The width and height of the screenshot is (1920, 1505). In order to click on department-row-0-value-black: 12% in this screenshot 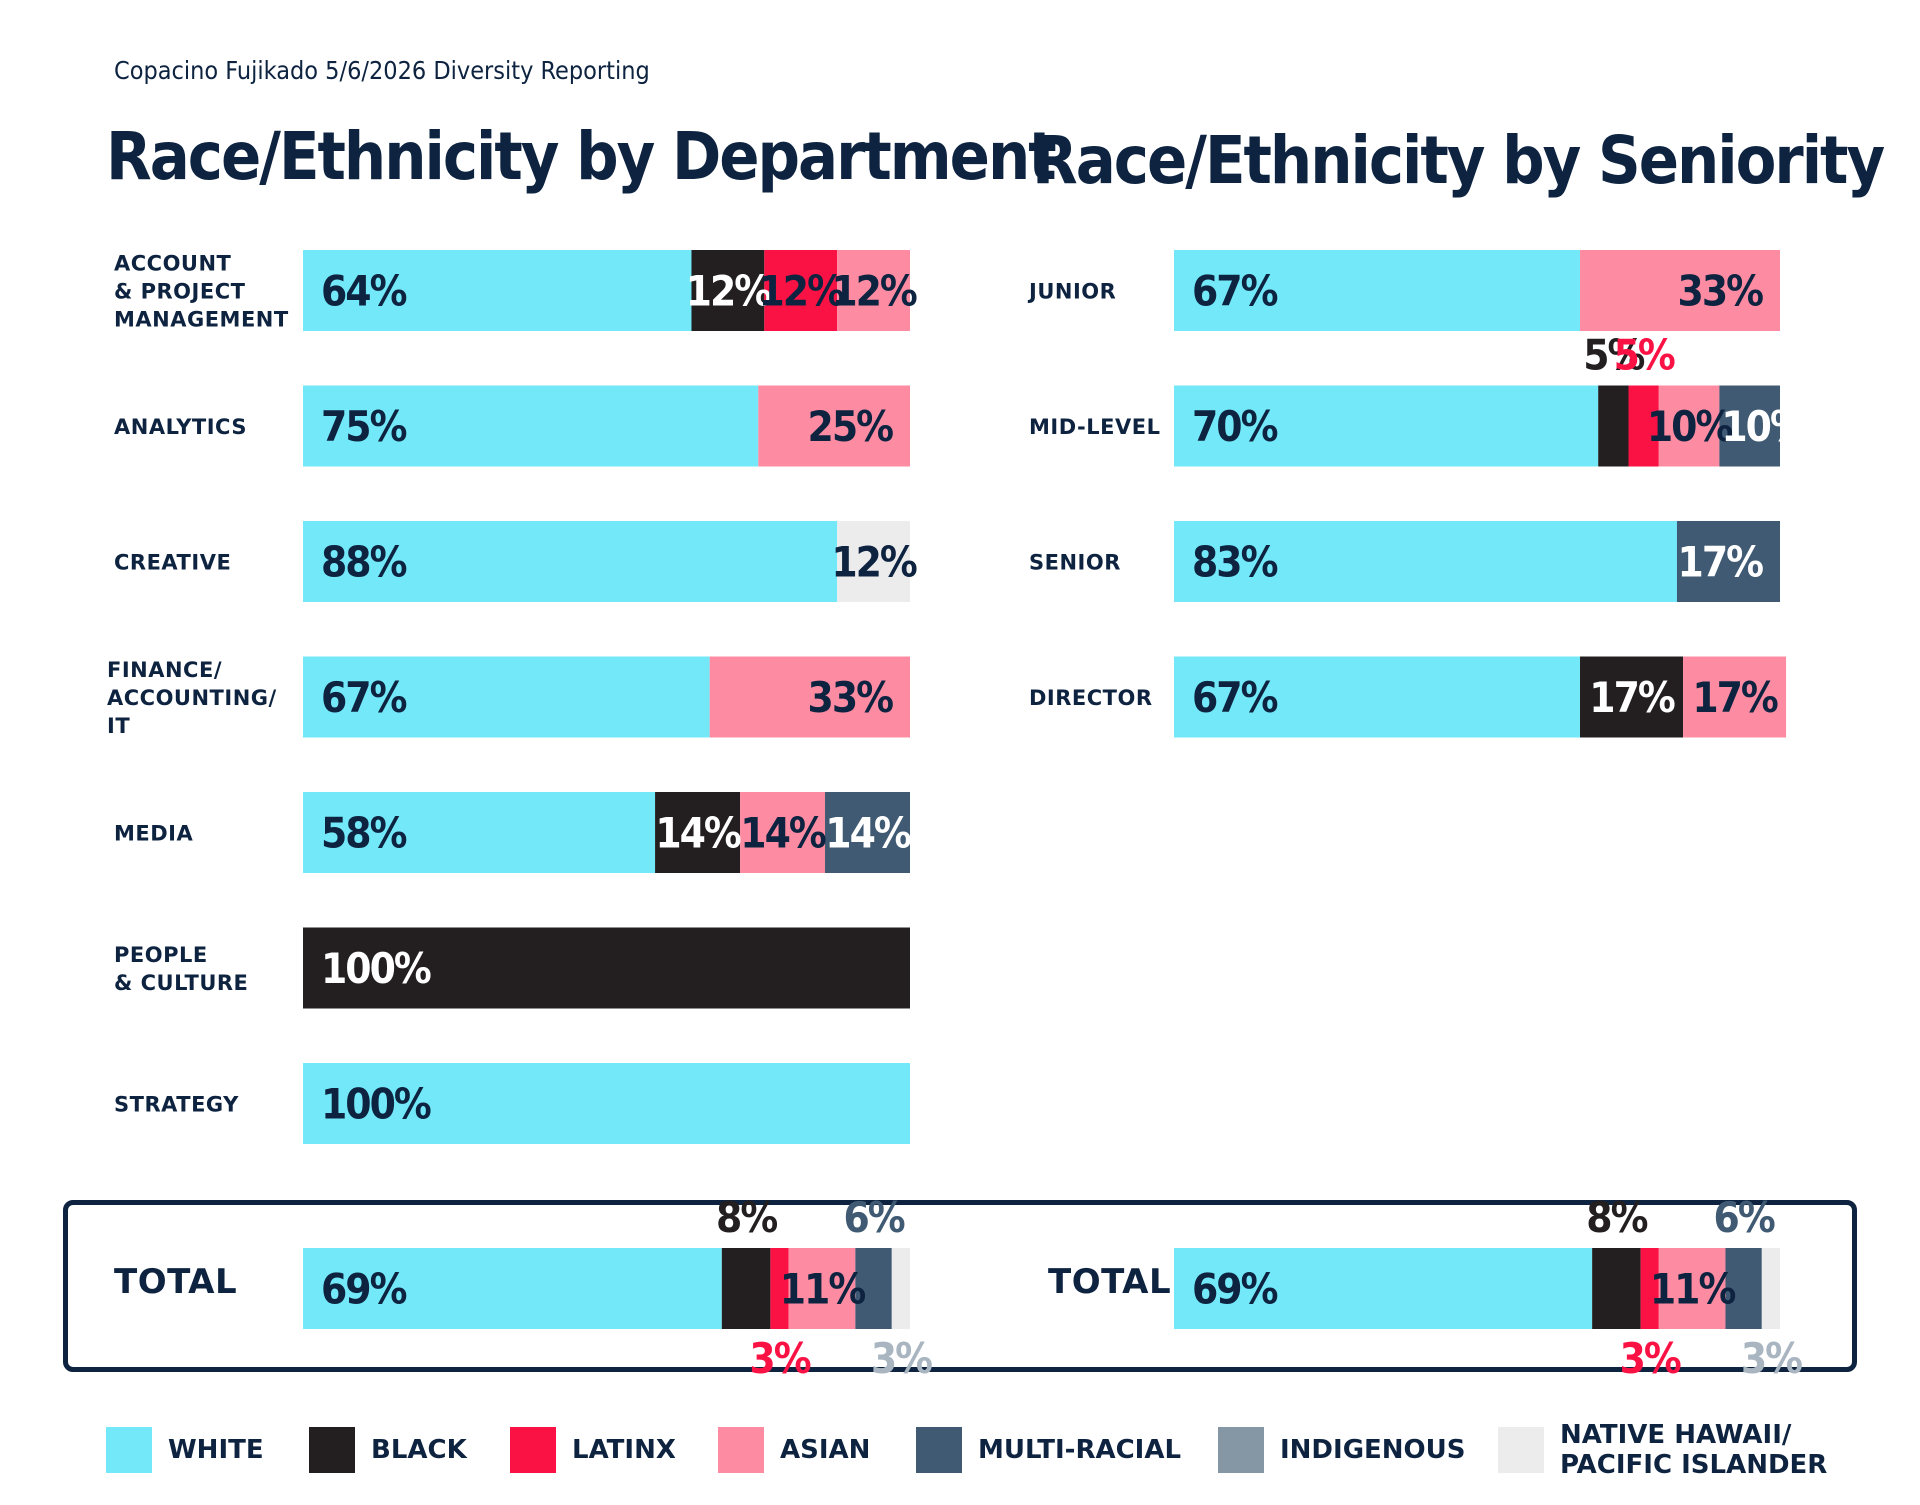, I will do `click(729, 291)`.